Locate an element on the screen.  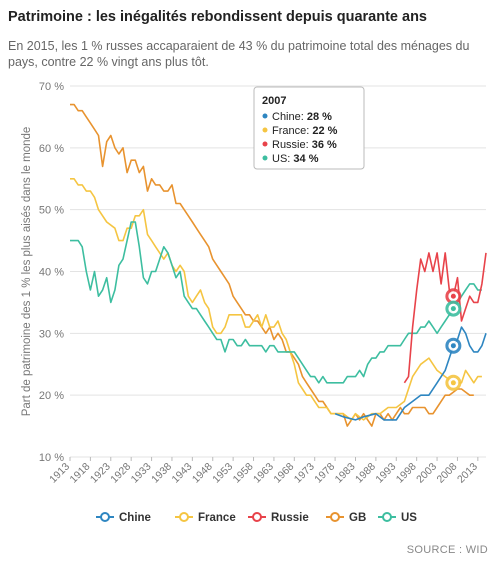
y-tick-label: 70 % is located at coordinates (51, 87).